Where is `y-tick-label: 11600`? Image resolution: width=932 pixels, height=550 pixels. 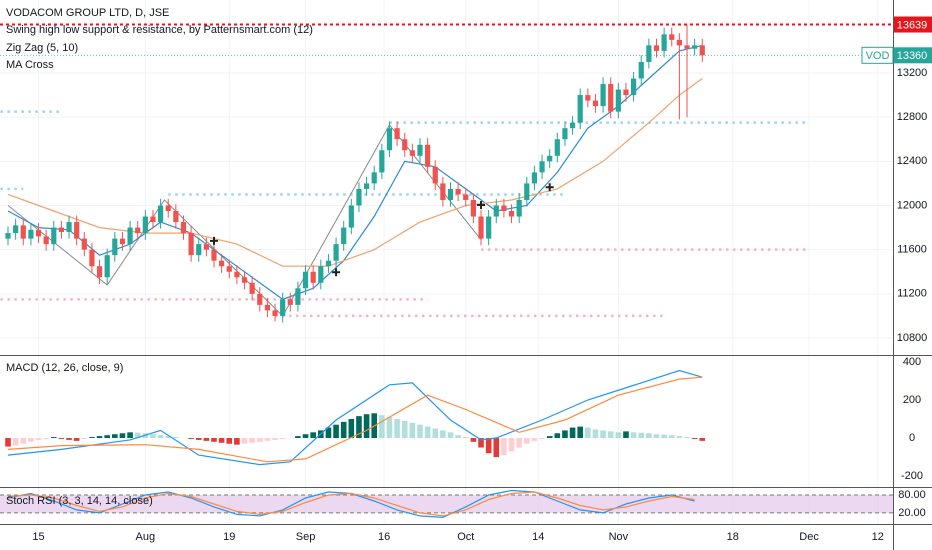
y-tick-label: 11600 is located at coordinates (912, 250).